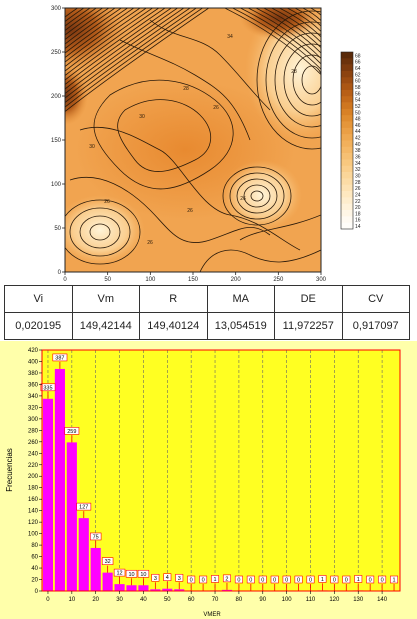 This screenshot has height=619, width=417. Describe the element at coordinates (358, 189) in the screenshot. I see `colorbar-tick-label: 26` at that location.